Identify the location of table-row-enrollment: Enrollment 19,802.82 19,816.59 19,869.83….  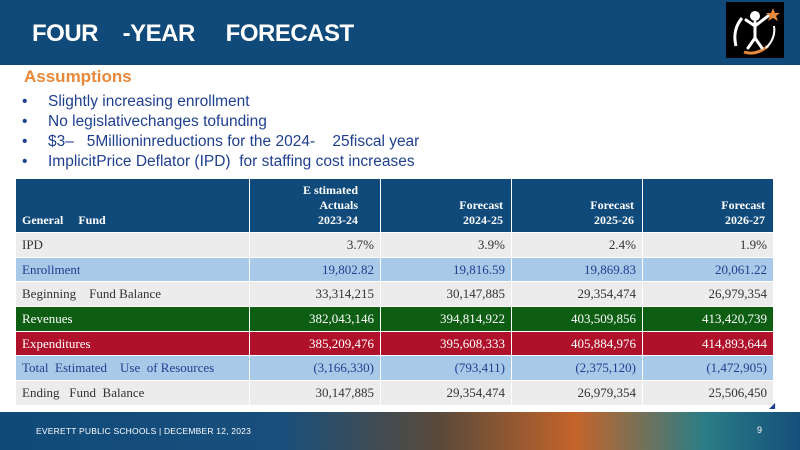
(394, 269).